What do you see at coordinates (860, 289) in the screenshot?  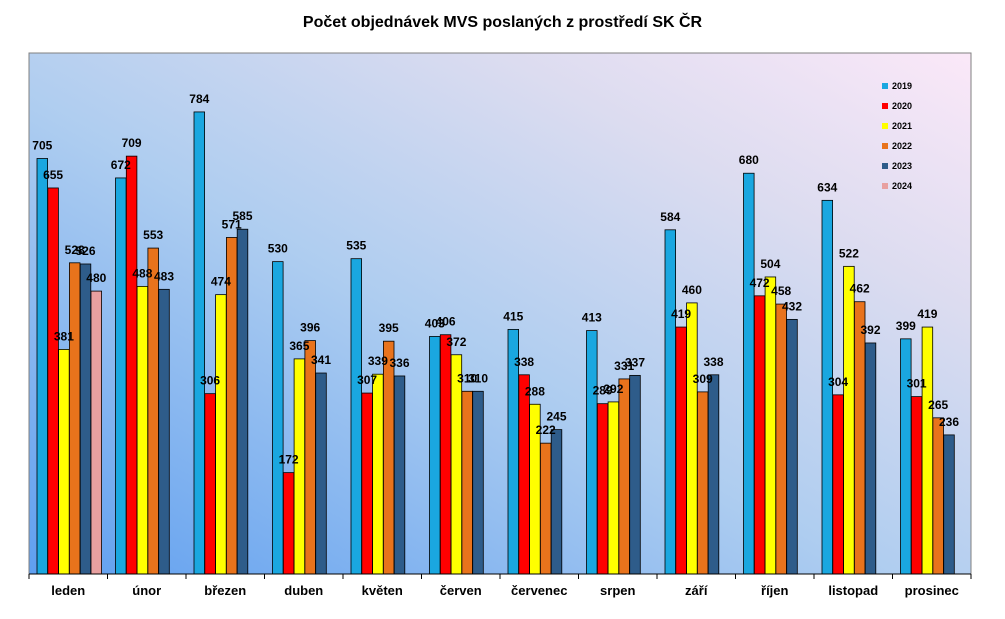 I see `data-label-2022-10: 462` at bounding box center [860, 289].